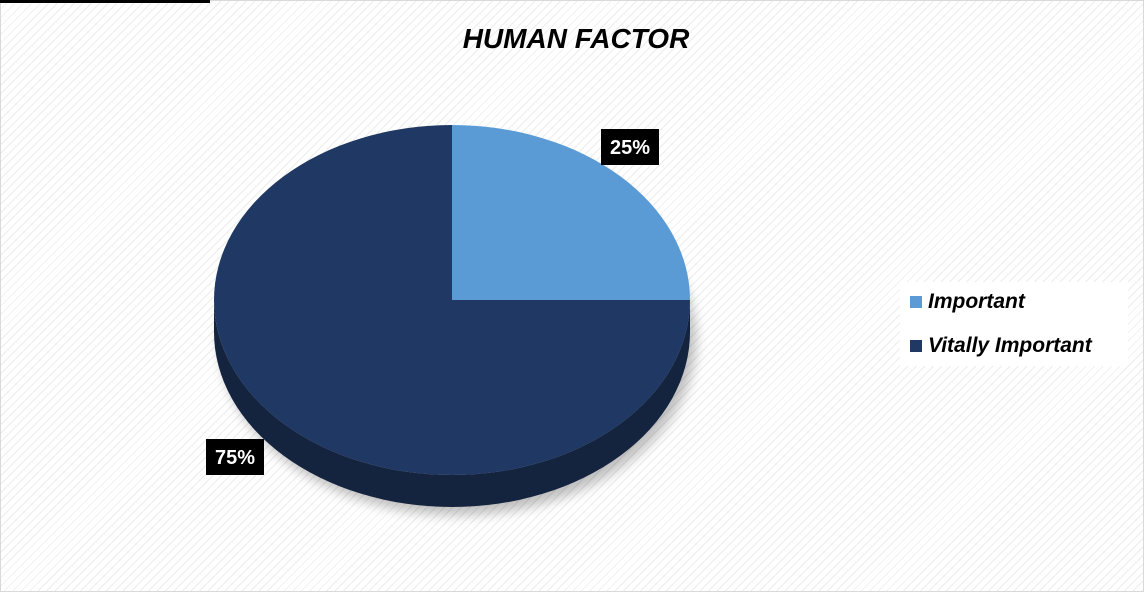 The height and width of the screenshot is (592, 1144). I want to click on data-label-vitally-important: 75%, so click(235, 457).